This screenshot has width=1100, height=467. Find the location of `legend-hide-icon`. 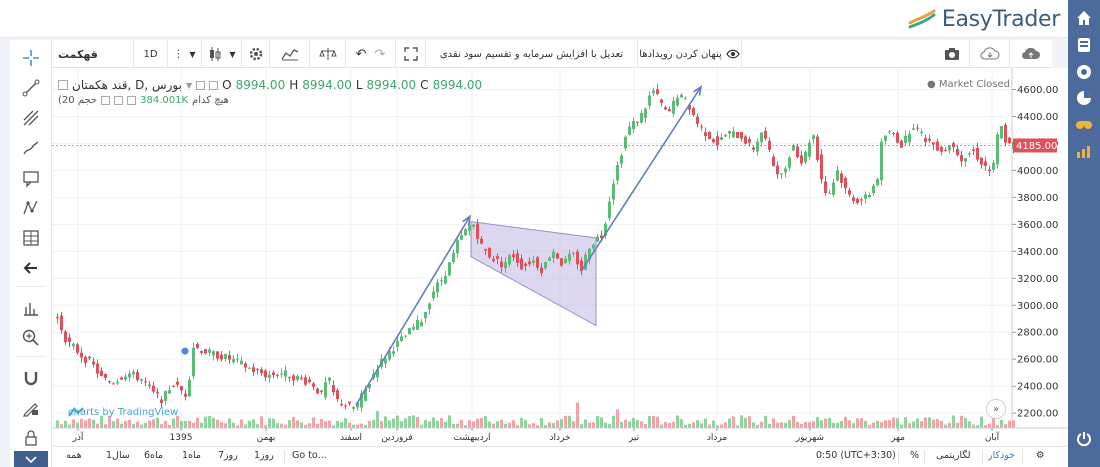

legend-hide-icon is located at coordinates (201, 85).